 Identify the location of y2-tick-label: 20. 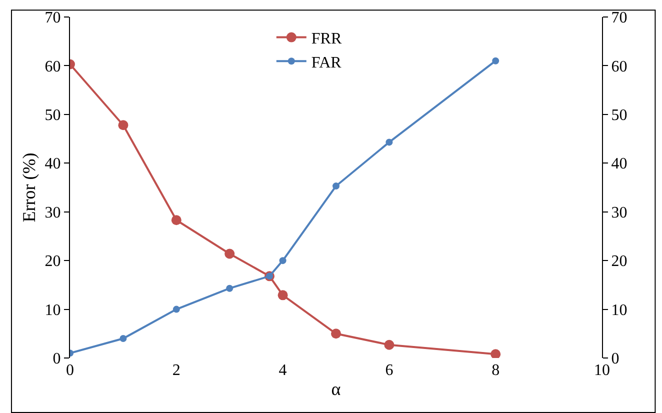
(619, 261).